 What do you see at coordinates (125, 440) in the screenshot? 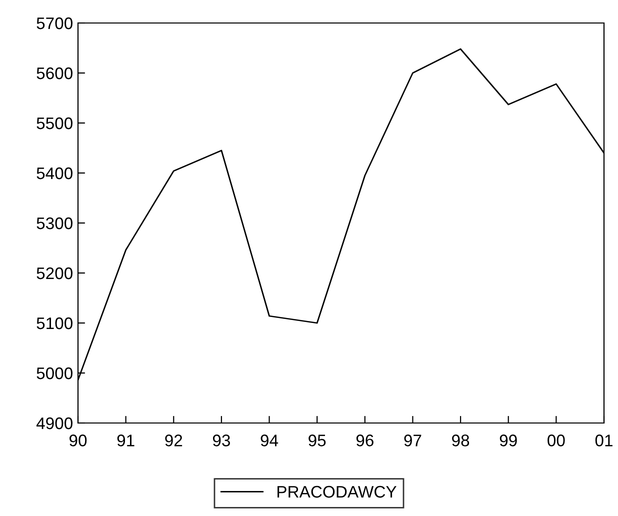
I see `x-tick-label: 91` at bounding box center [125, 440].